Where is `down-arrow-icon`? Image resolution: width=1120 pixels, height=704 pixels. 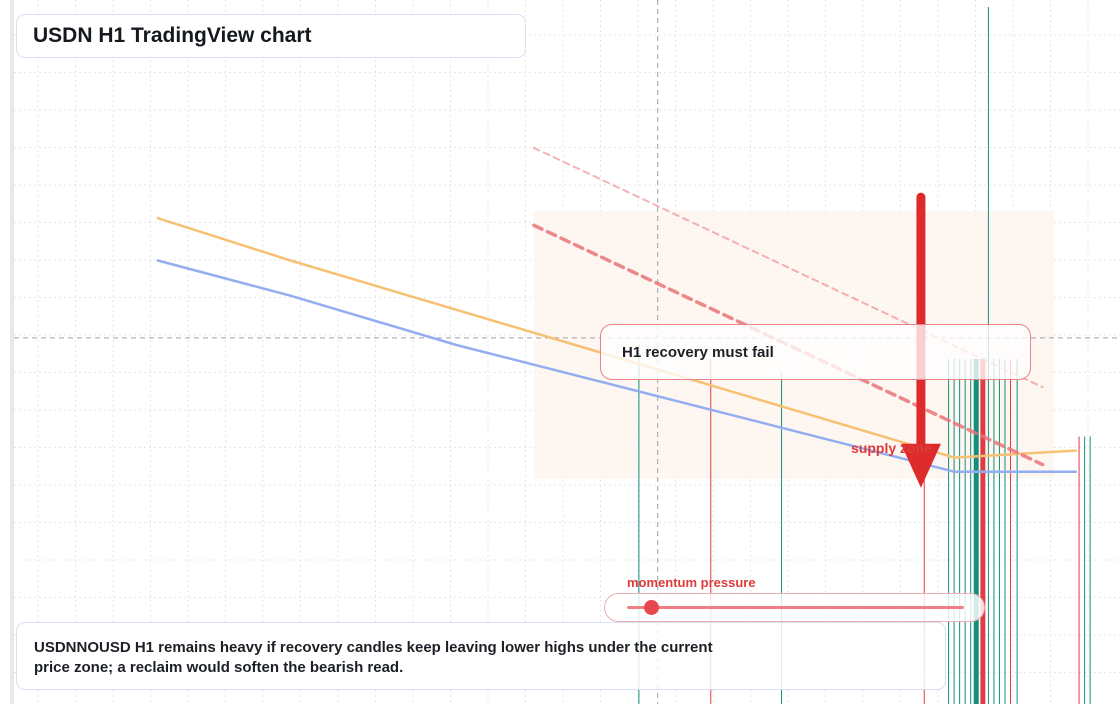 down-arrow-icon is located at coordinates (920, 340).